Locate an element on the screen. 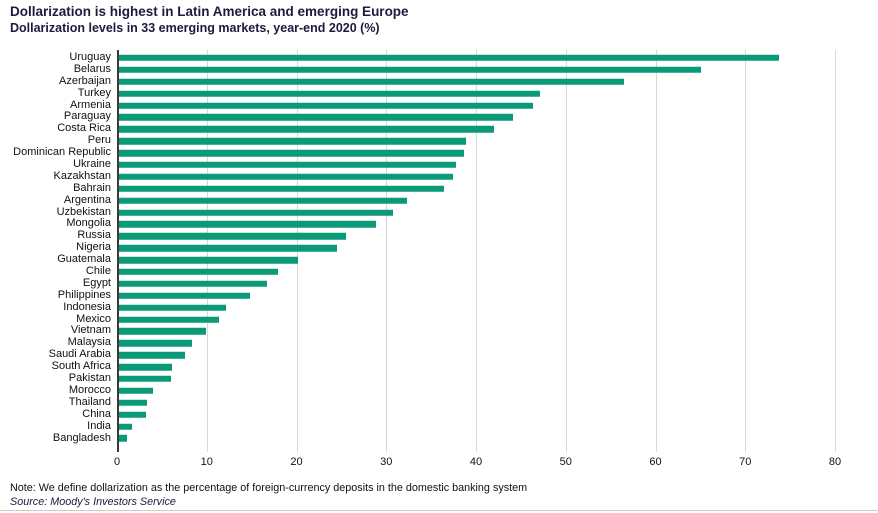 The image size is (878, 513). bar-row: India is located at coordinates (439, 426).